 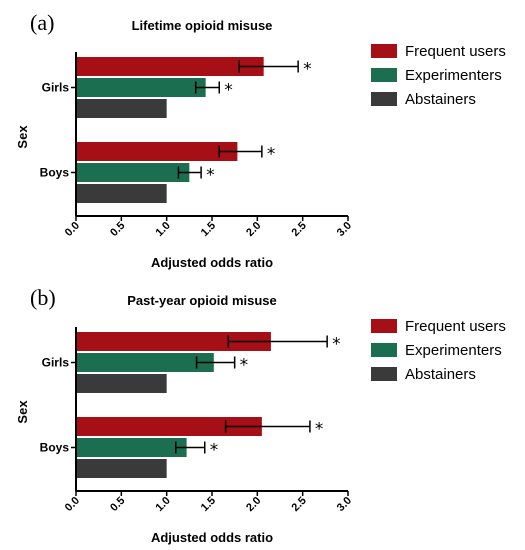 What do you see at coordinates (43, 297) in the screenshot?
I see `panel-letter: (b)` at bounding box center [43, 297].